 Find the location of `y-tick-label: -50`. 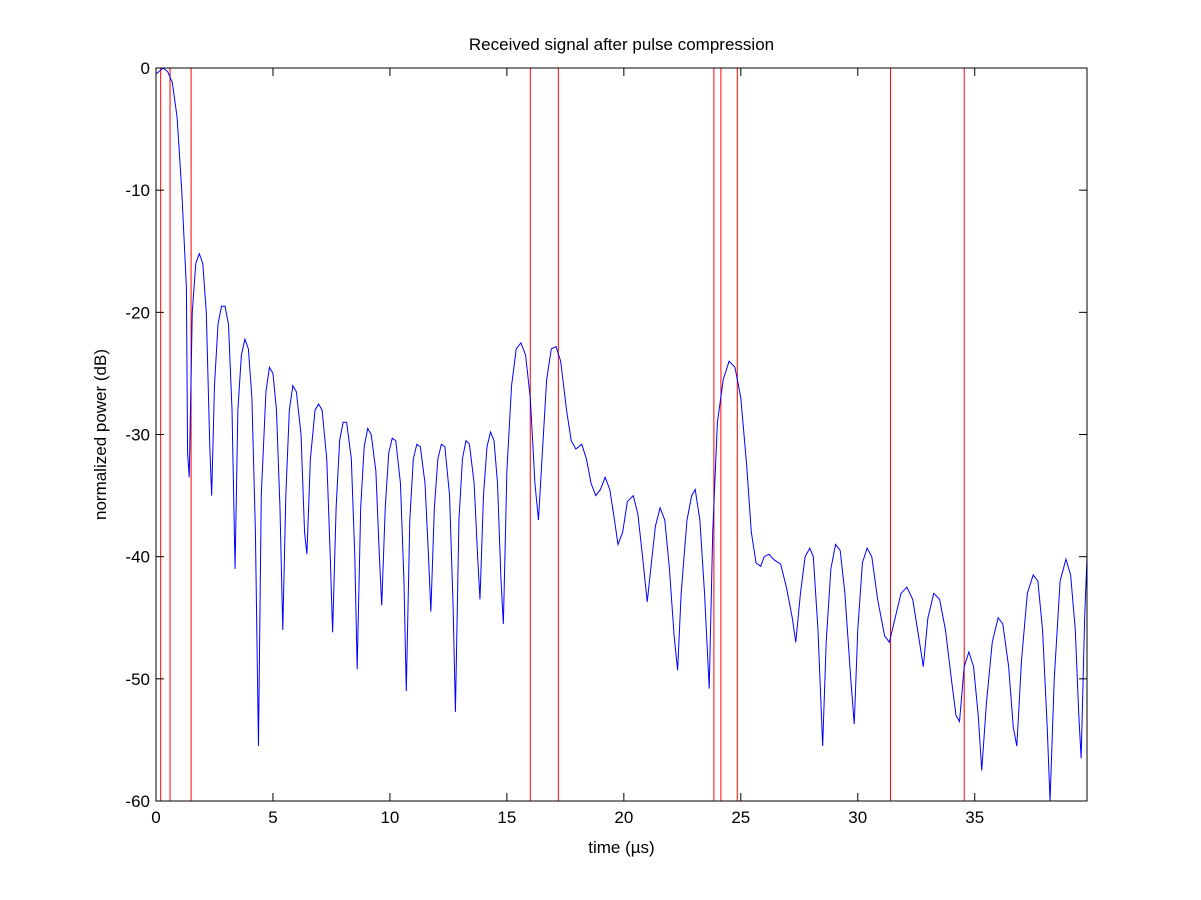

y-tick-label: -50 is located at coordinates (137, 679).